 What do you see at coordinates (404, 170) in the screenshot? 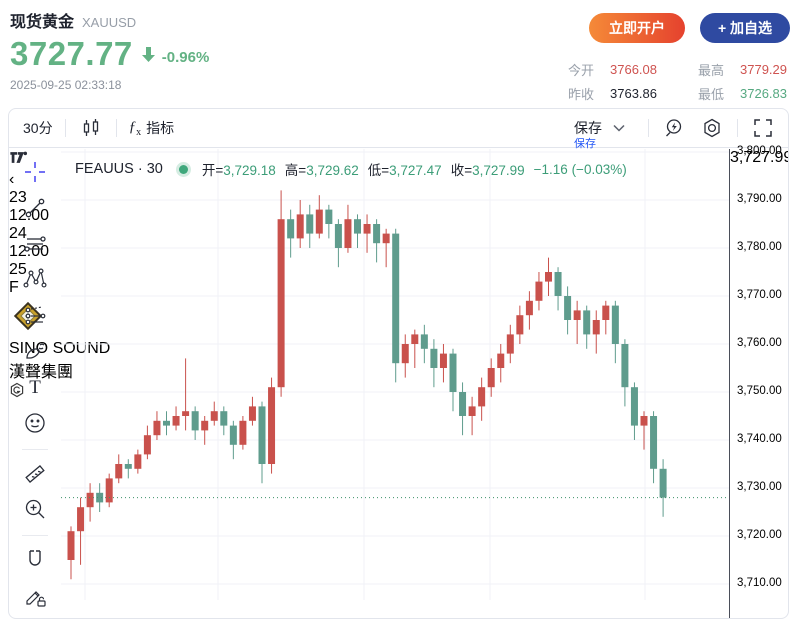
I see `legend-low: 低=3,727.47` at bounding box center [404, 170].